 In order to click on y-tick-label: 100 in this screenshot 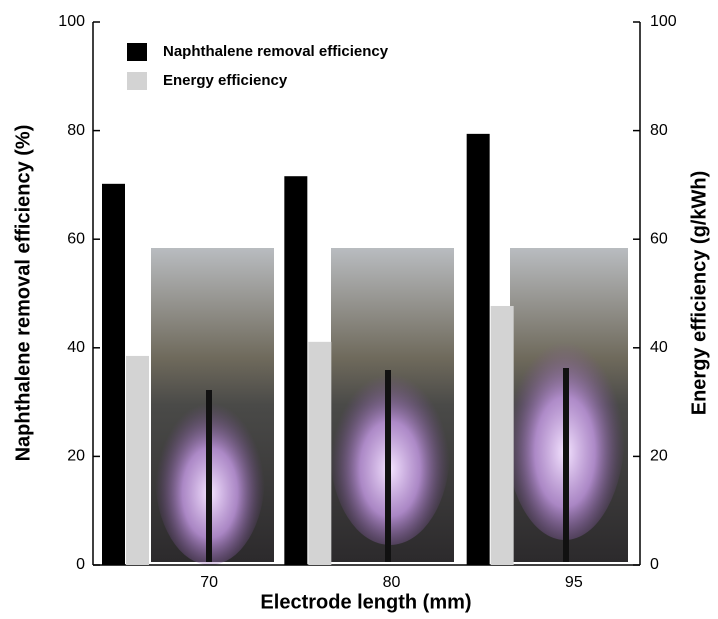, I will do `click(71, 21)`.